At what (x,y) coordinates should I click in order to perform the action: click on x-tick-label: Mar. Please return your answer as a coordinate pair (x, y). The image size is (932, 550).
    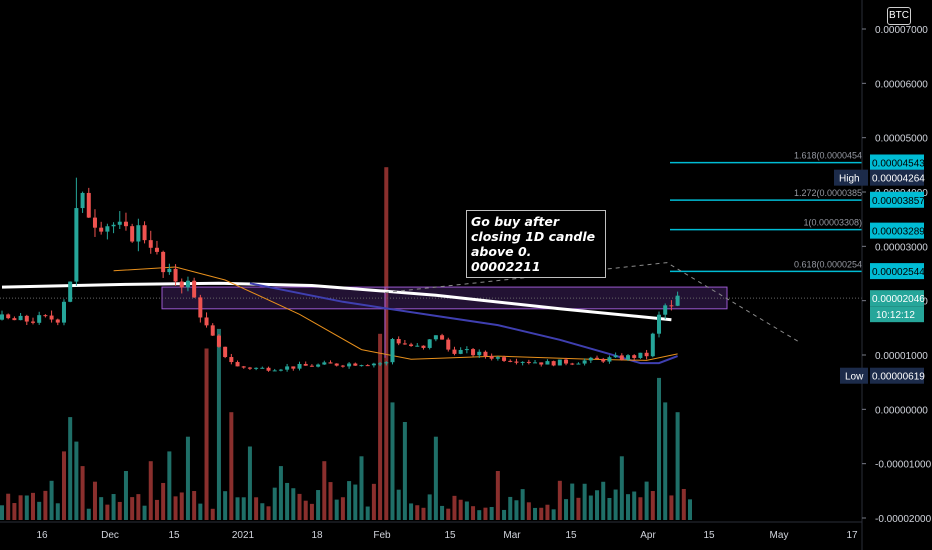
    Looking at the image, I should click on (512, 535).